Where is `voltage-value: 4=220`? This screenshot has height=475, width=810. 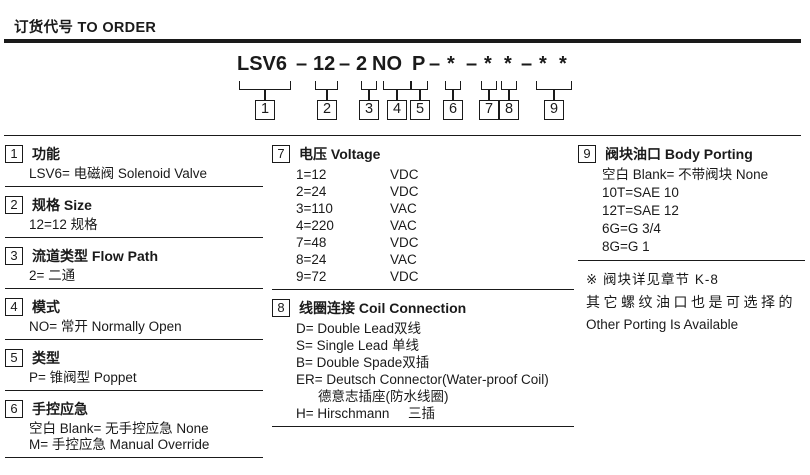
voltage-value: 4=220 is located at coordinates (315, 225).